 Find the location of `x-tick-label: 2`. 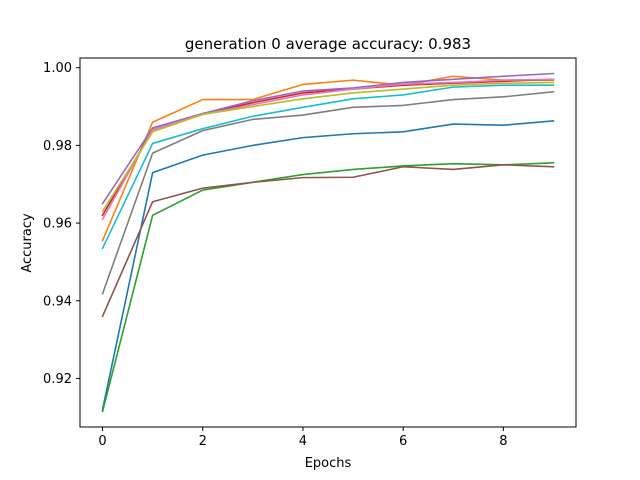

x-tick-label: 2 is located at coordinates (203, 441).